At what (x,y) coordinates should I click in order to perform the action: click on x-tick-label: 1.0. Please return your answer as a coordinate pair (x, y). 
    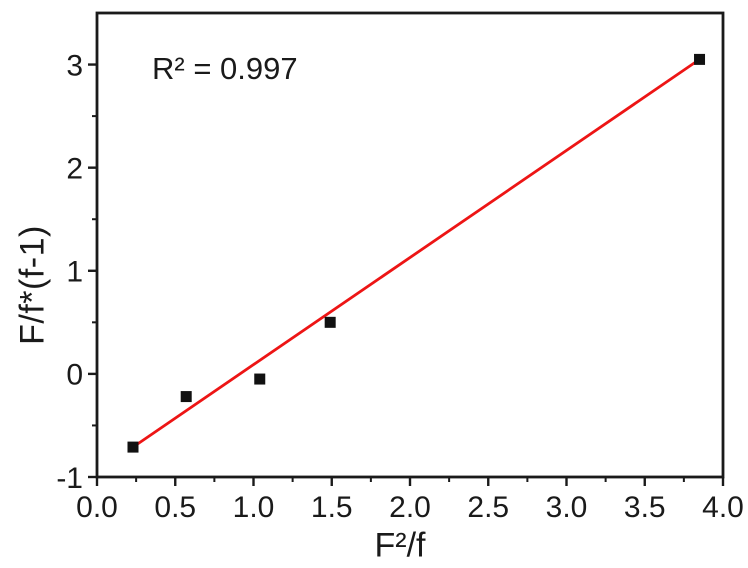
    Looking at the image, I should click on (254, 507).